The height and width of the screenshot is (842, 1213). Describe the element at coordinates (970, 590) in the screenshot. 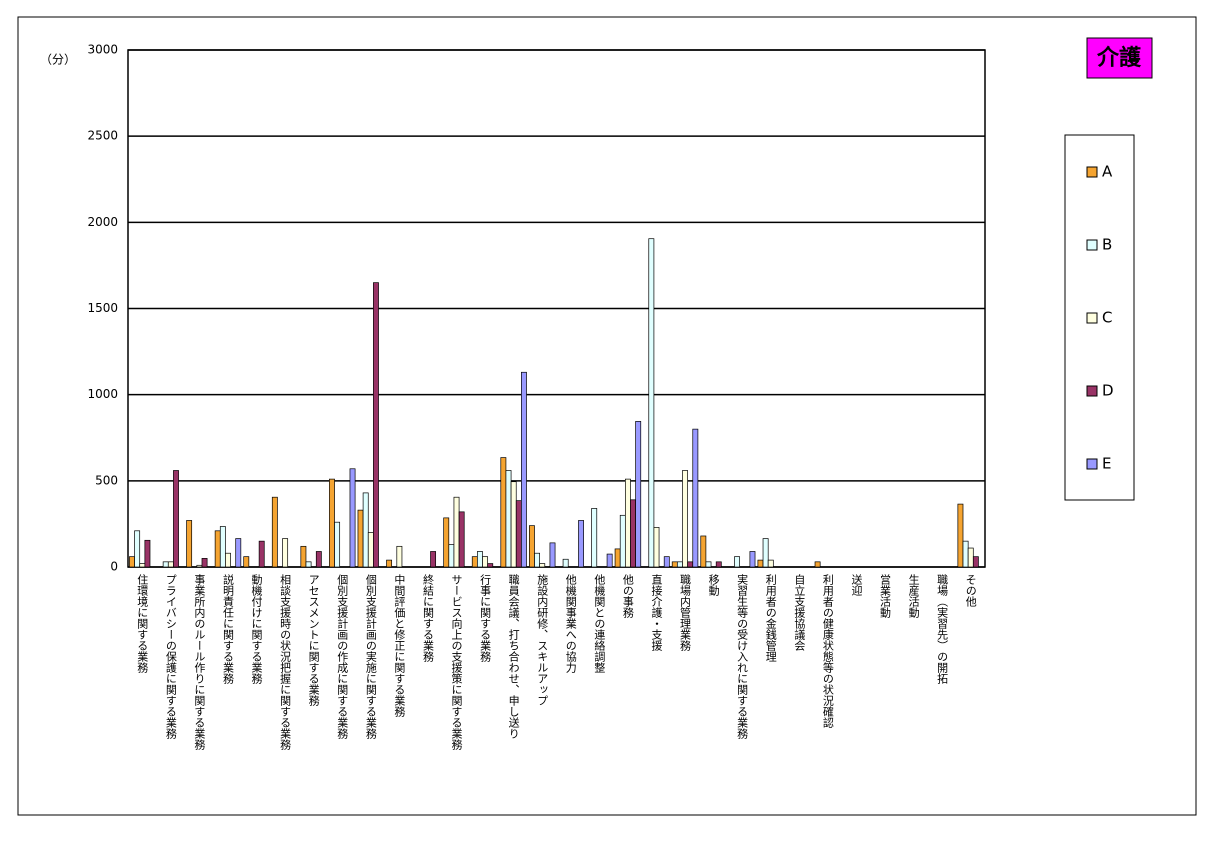

I see `x-tick-label: その他` at that location.